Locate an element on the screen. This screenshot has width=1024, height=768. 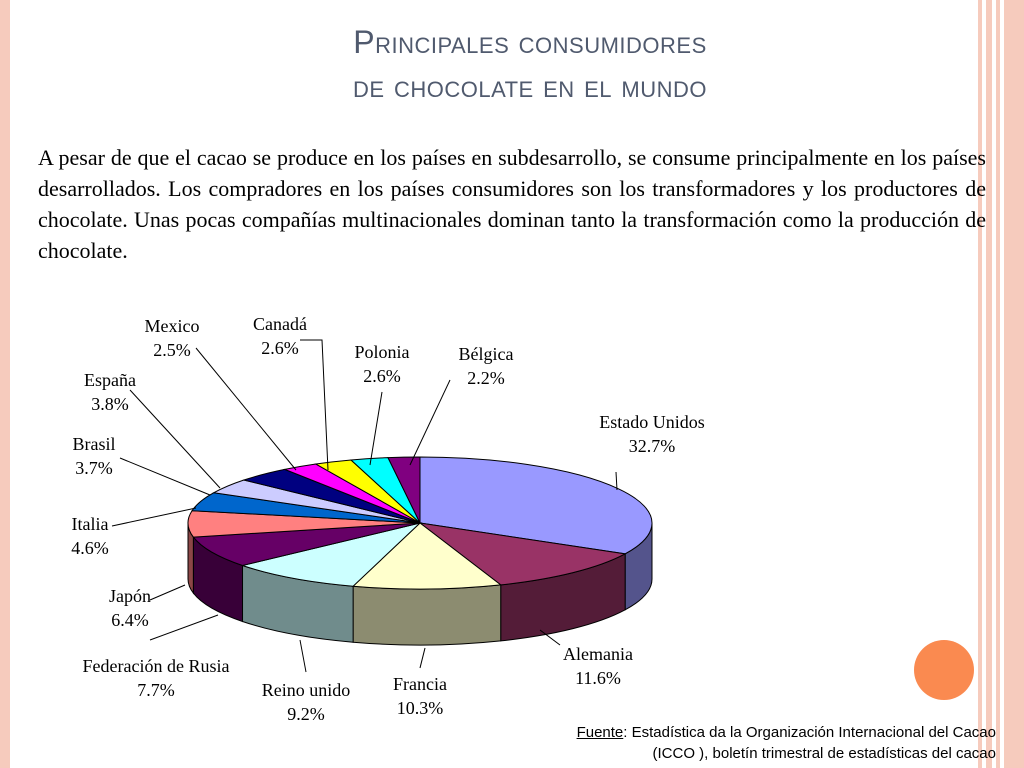
pie-top-faces is located at coordinates (420, 523).